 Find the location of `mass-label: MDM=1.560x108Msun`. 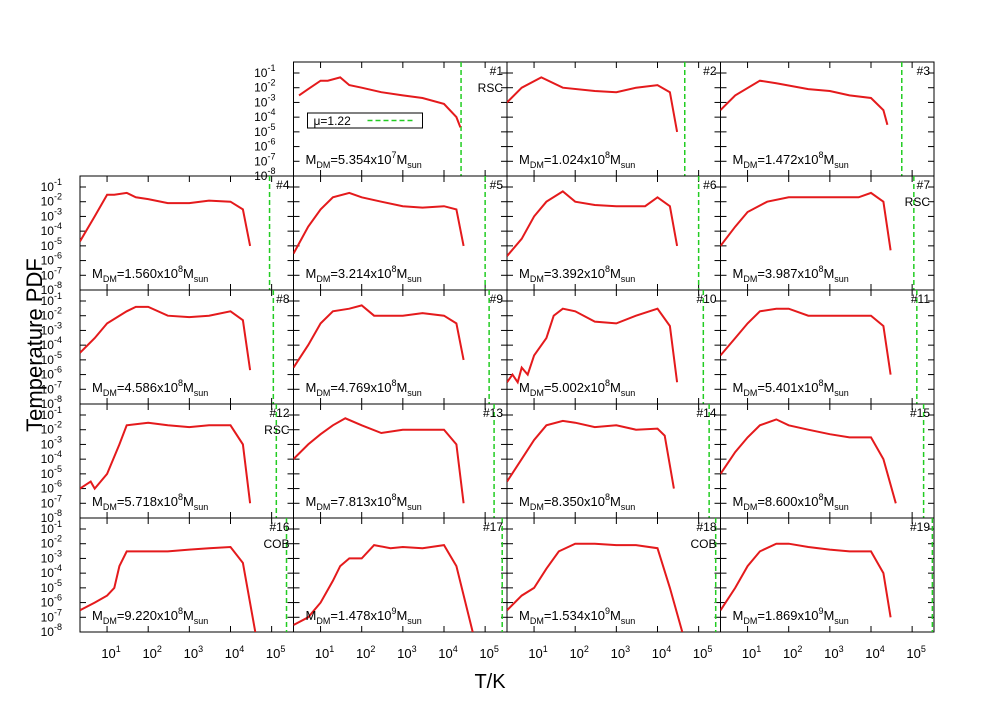

mass-label: MDM=1.560x108Msun is located at coordinates (150, 274).